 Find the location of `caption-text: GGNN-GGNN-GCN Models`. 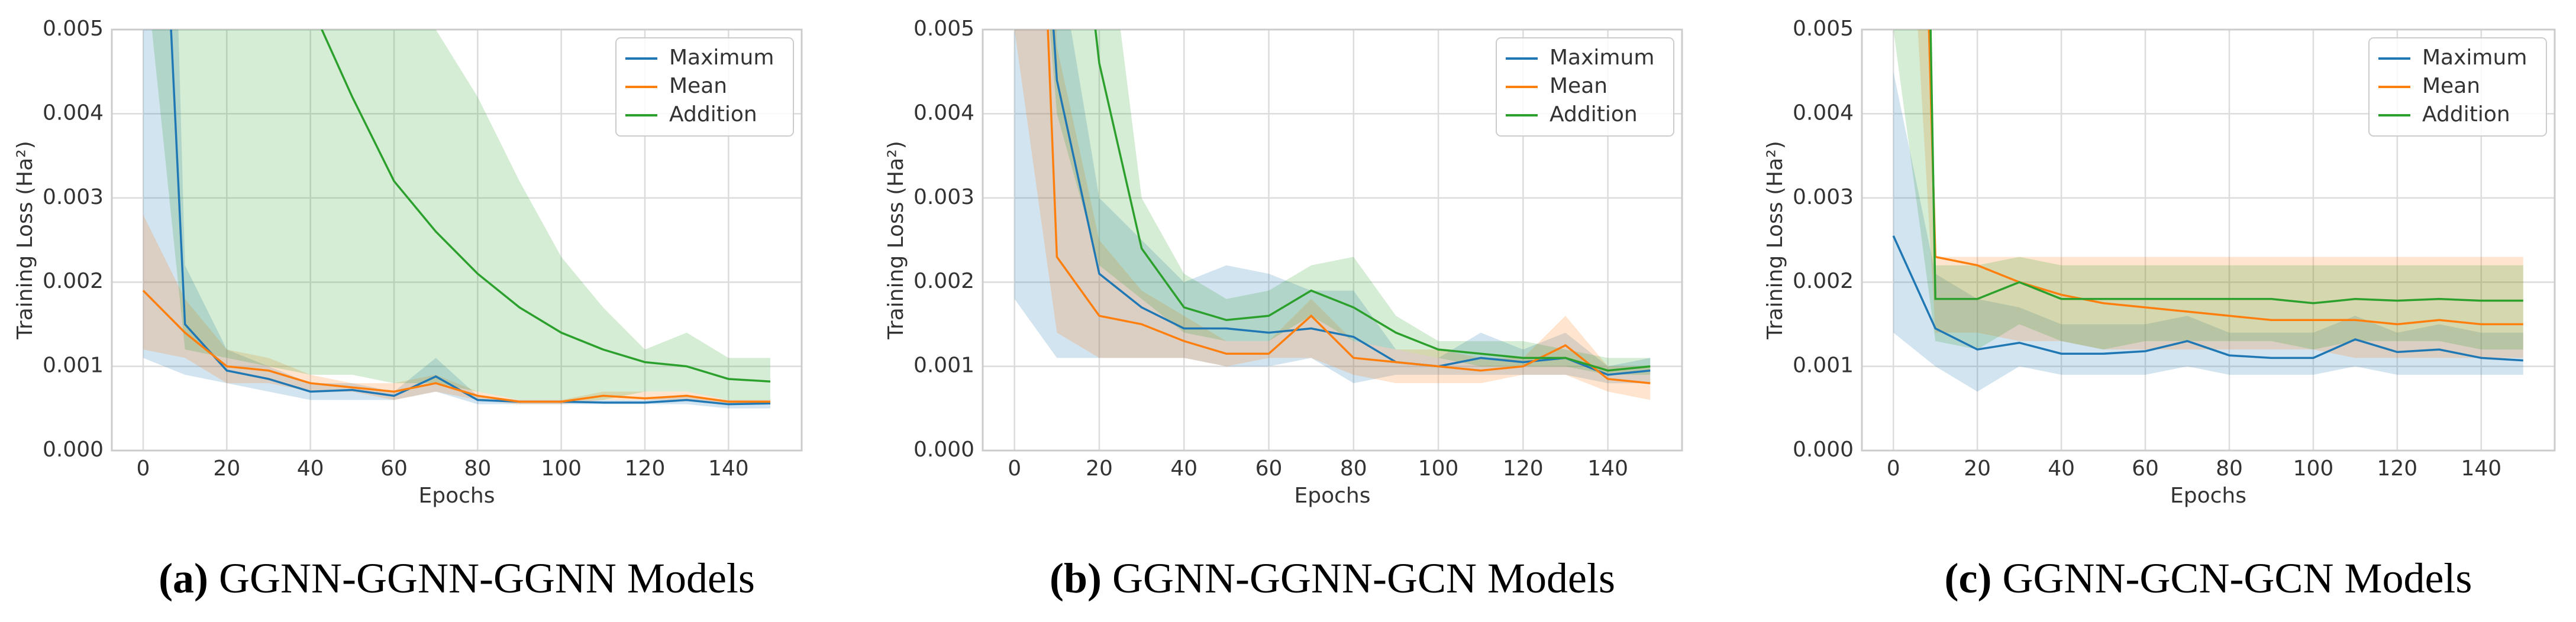

caption-text: GGNN-GGNN-GCN Models is located at coordinates (1363, 578).